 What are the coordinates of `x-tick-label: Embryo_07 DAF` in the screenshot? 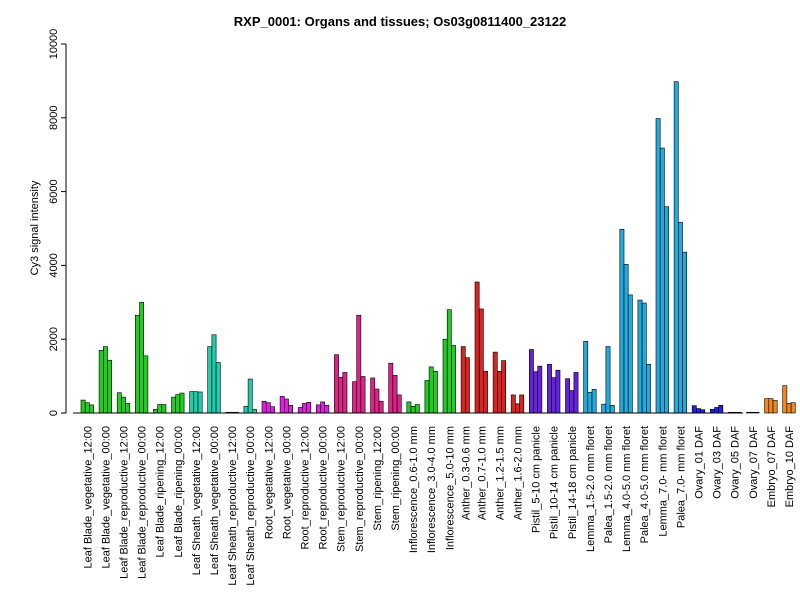 It's located at (772, 467).